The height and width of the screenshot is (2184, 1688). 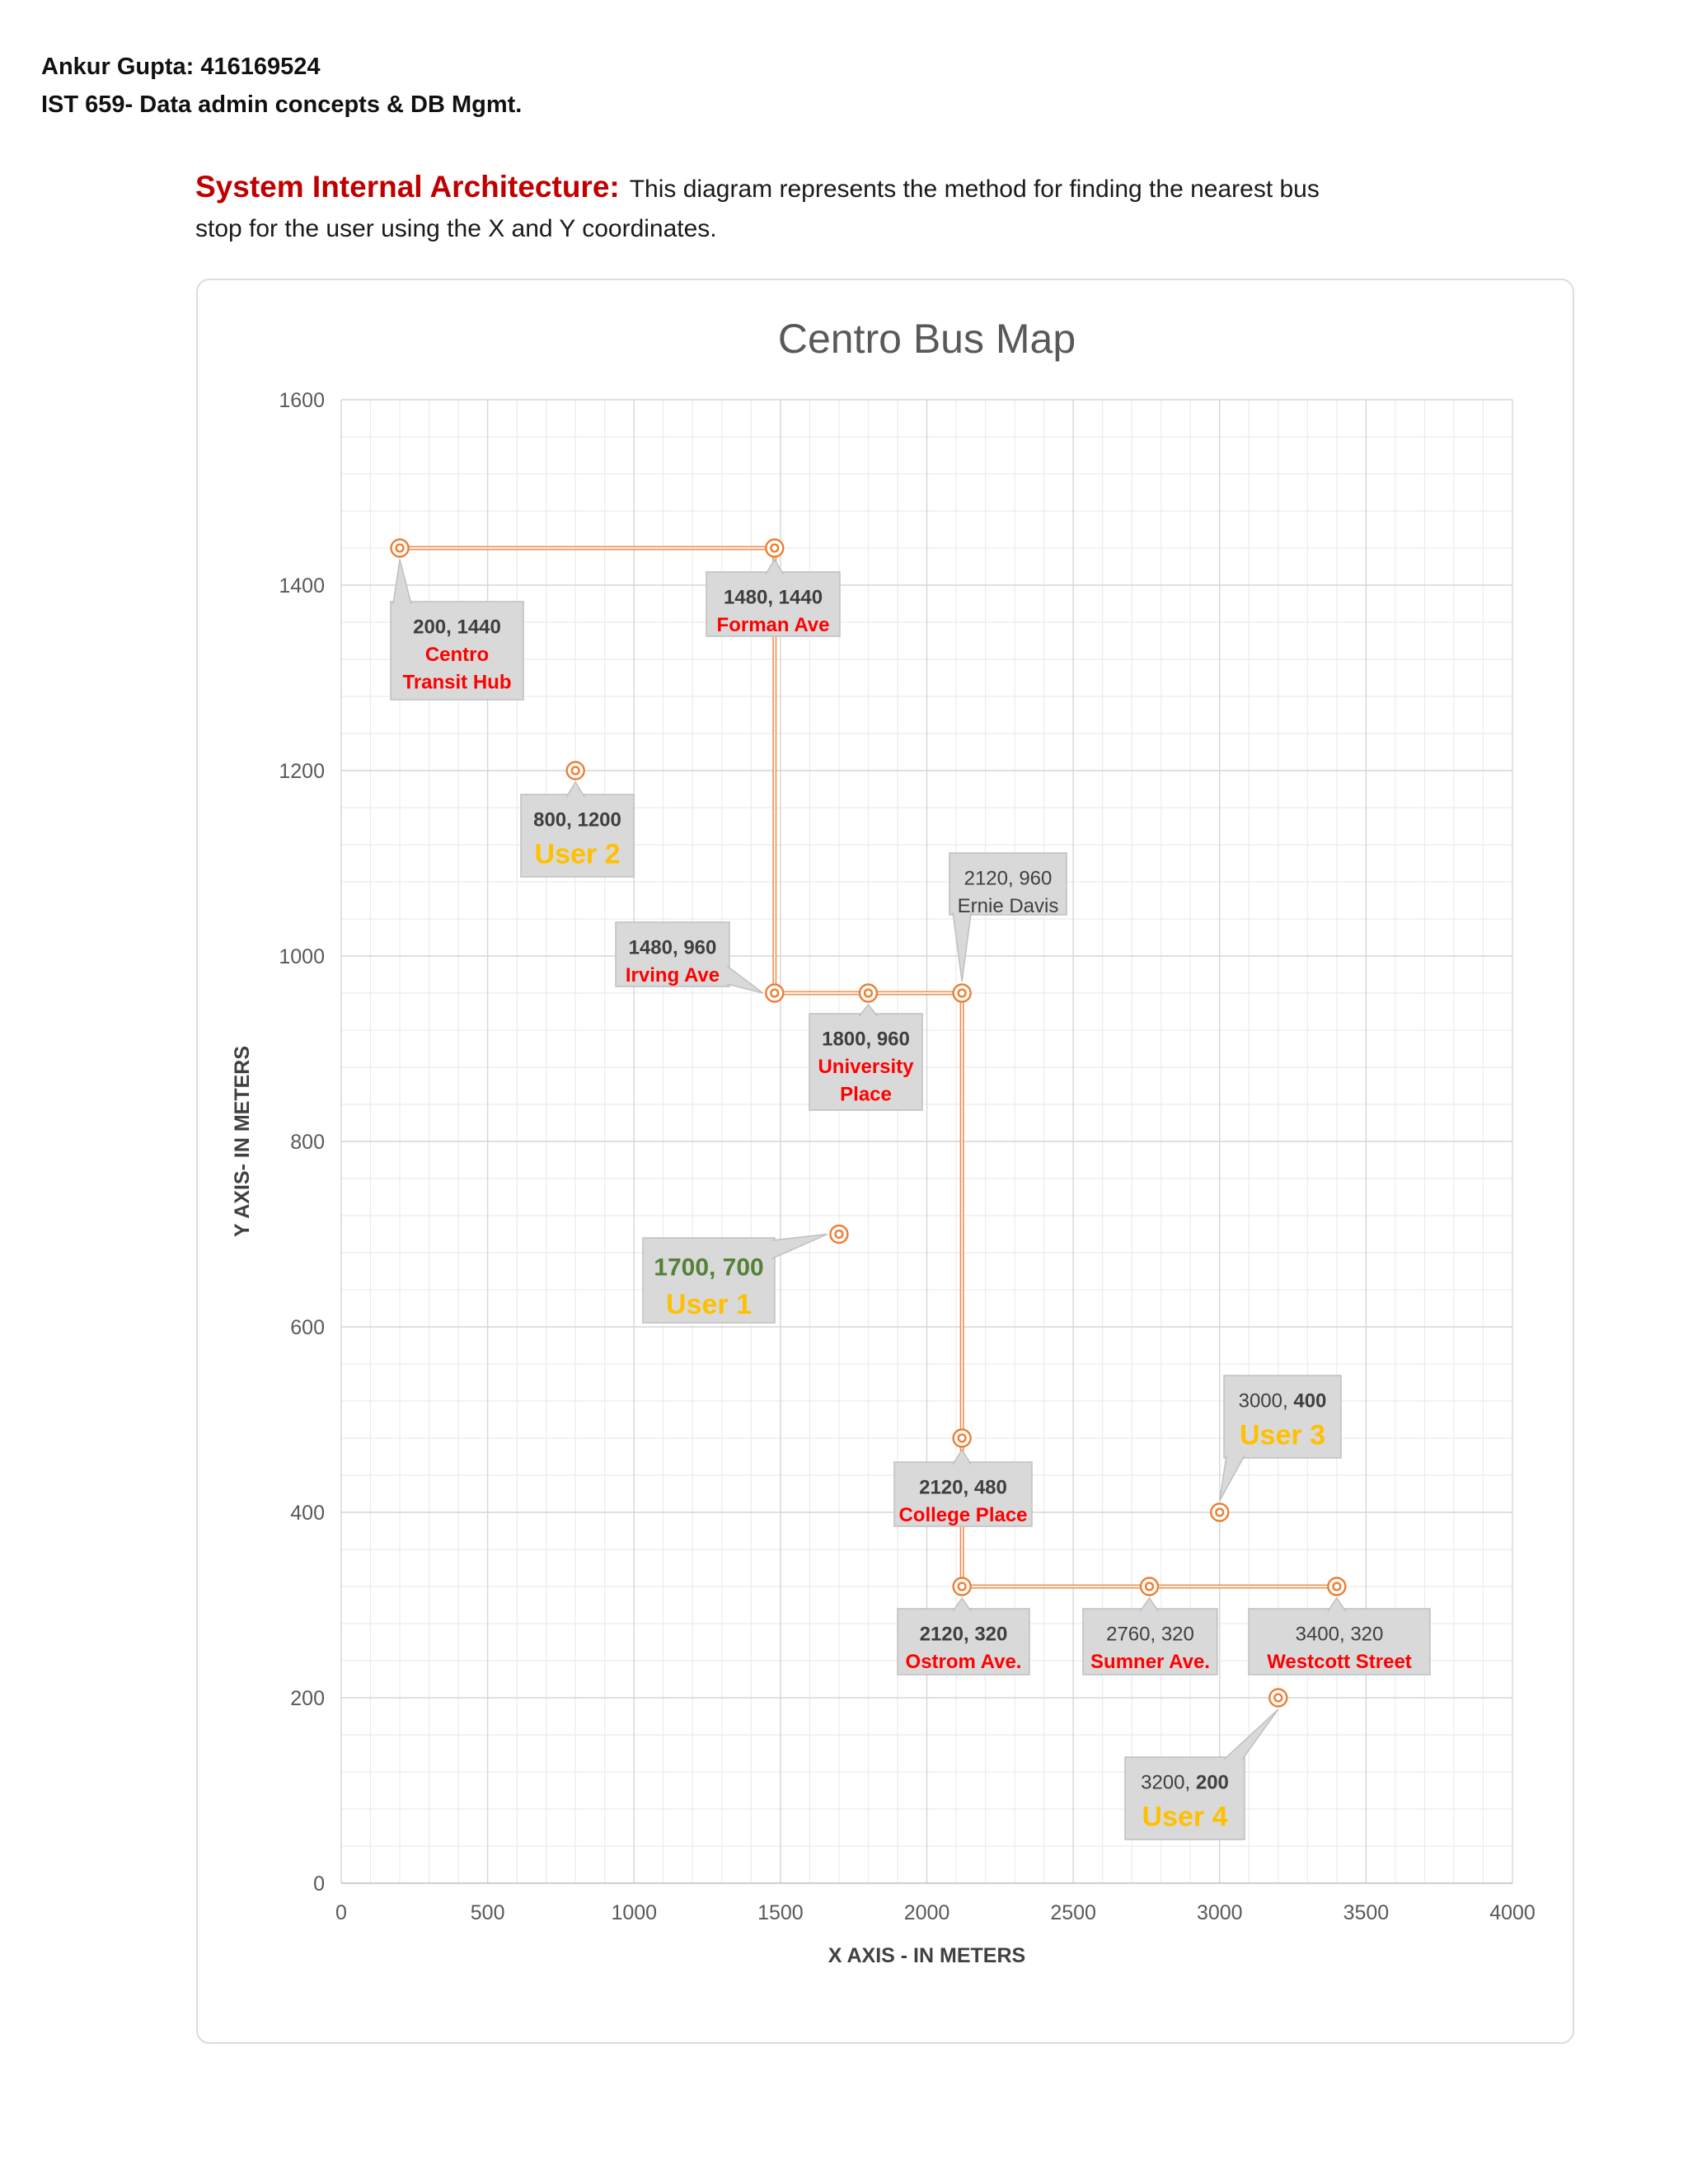 What do you see at coordinates (1149, 1604) in the screenshot?
I see `callout-pointer-sumner-ave` at bounding box center [1149, 1604].